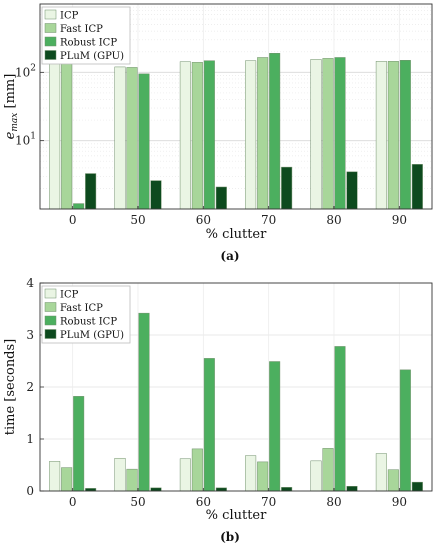 The height and width of the screenshot is (550, 444). Describe the element at coordinates (30, 335) in the screenshot. I see `y-tick-label: 3` at that location.